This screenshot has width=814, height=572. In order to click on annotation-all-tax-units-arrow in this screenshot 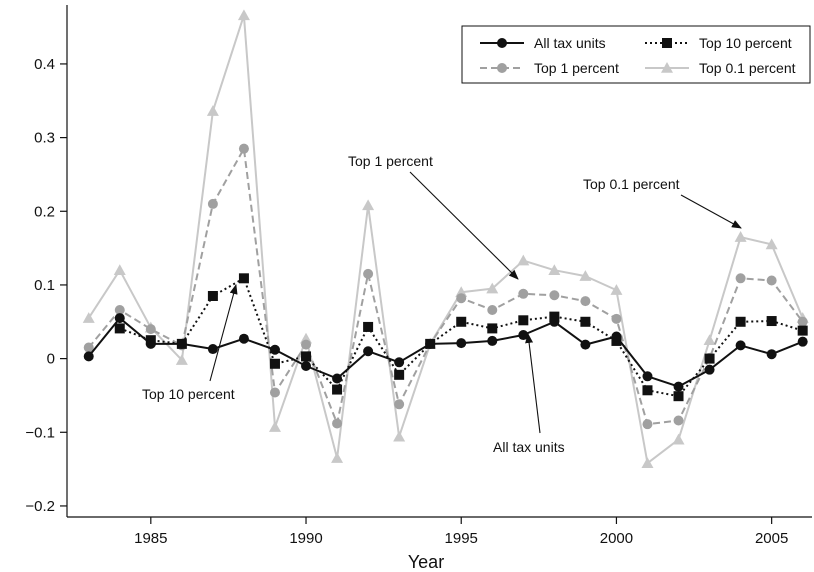, I will do `click(533, 383)`.